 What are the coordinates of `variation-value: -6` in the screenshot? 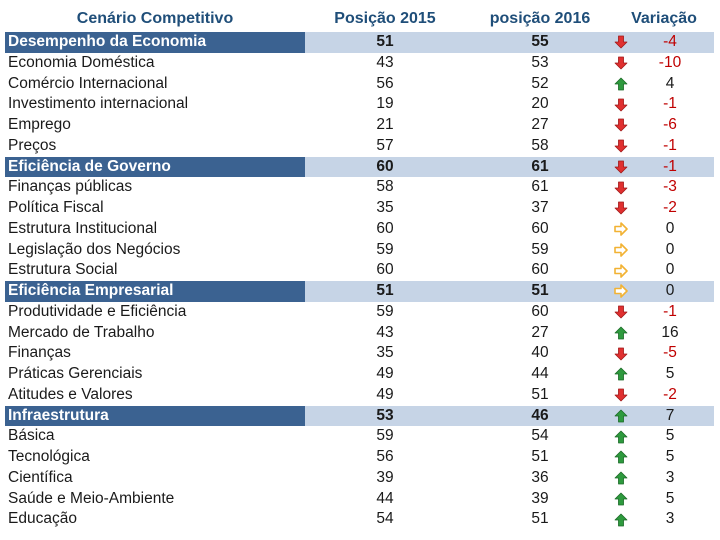 It's located at (670, 124).